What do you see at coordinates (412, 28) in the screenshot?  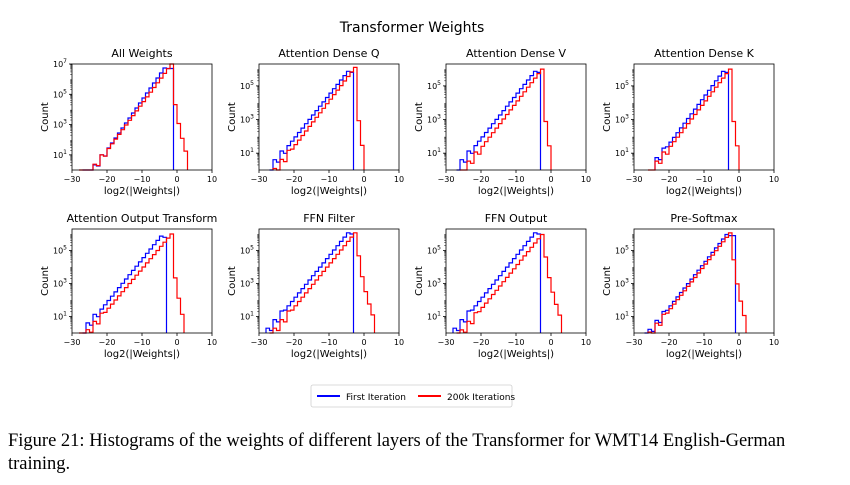 I see `figure-suptitle: Transformer Weights` at bounding box center [412, 28].